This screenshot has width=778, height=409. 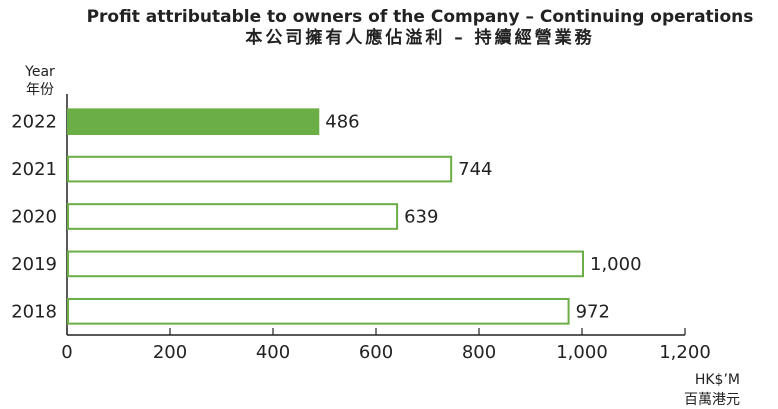 I want to click on y-axis-label: Year, so click(x=39, y=72).